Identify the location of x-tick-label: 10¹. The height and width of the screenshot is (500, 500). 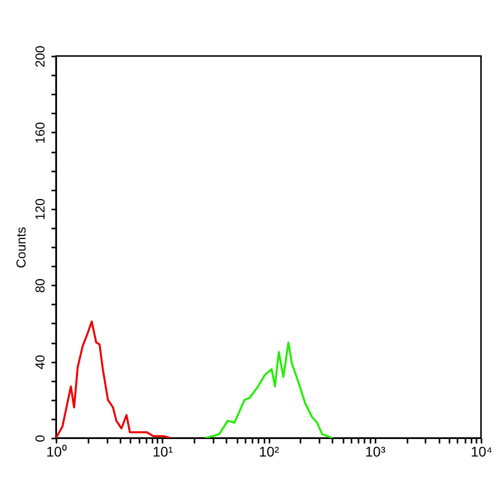
(163, 452).